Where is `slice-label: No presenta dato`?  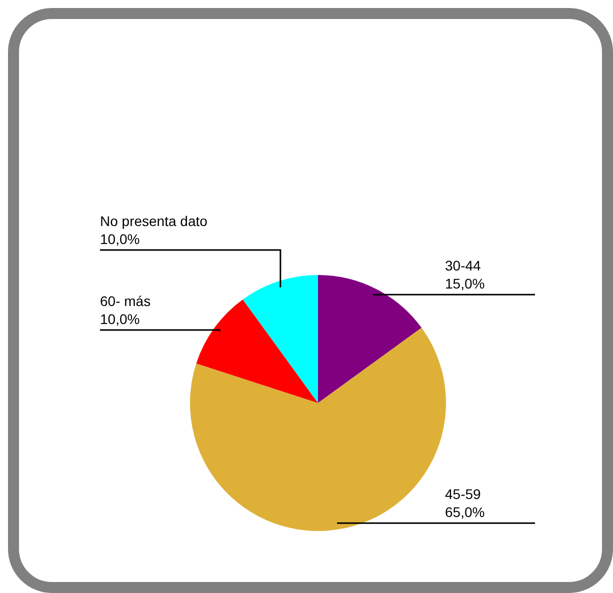
slice-label: No presenta dato is located at coordinates (154, 221).